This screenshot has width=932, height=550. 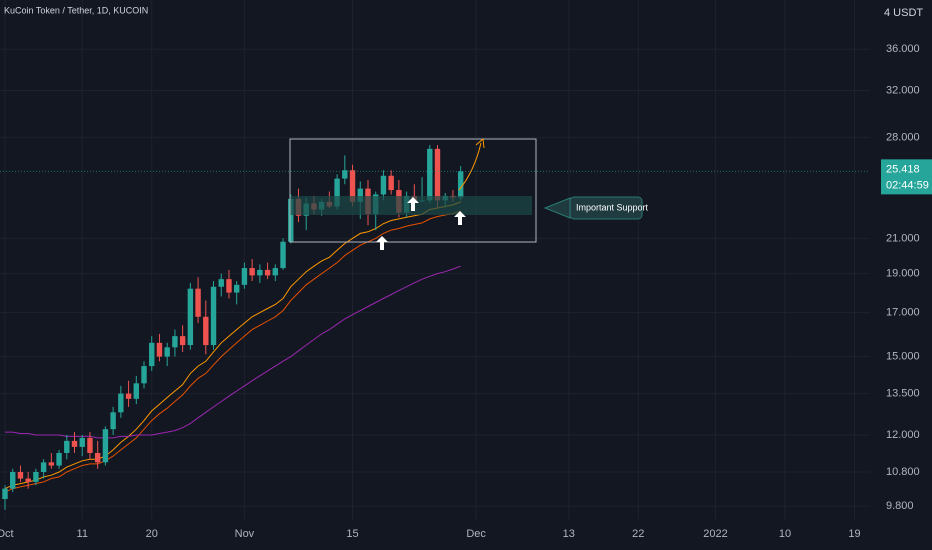 I want to click on projection-arrowhead, so click(x=480, y=143).